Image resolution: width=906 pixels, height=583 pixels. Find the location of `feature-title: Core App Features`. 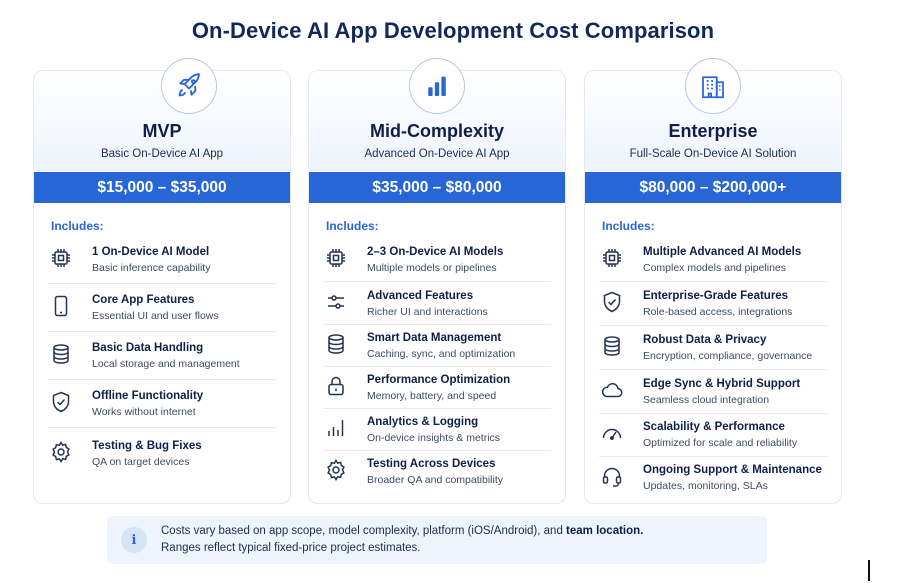

feature-title: Core App Features is located at coordinates (143, 300).